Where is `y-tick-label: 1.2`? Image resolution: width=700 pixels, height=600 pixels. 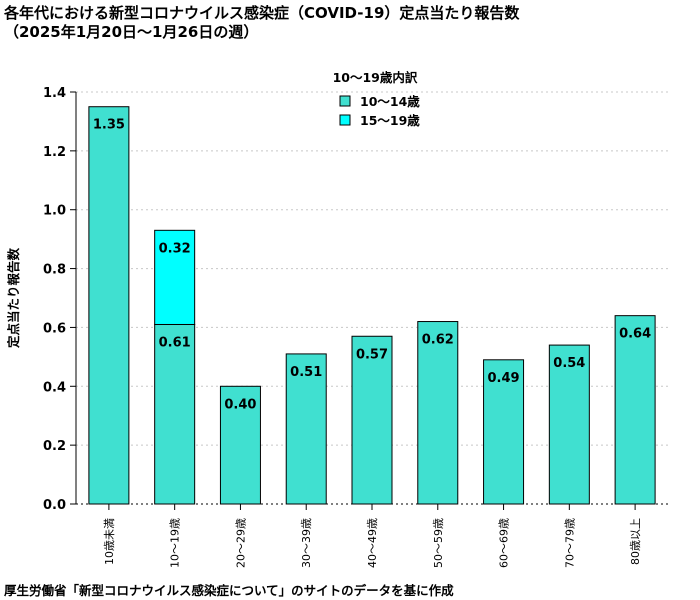 y-tick-label: 1.2 is located at coordinates (54, 152).